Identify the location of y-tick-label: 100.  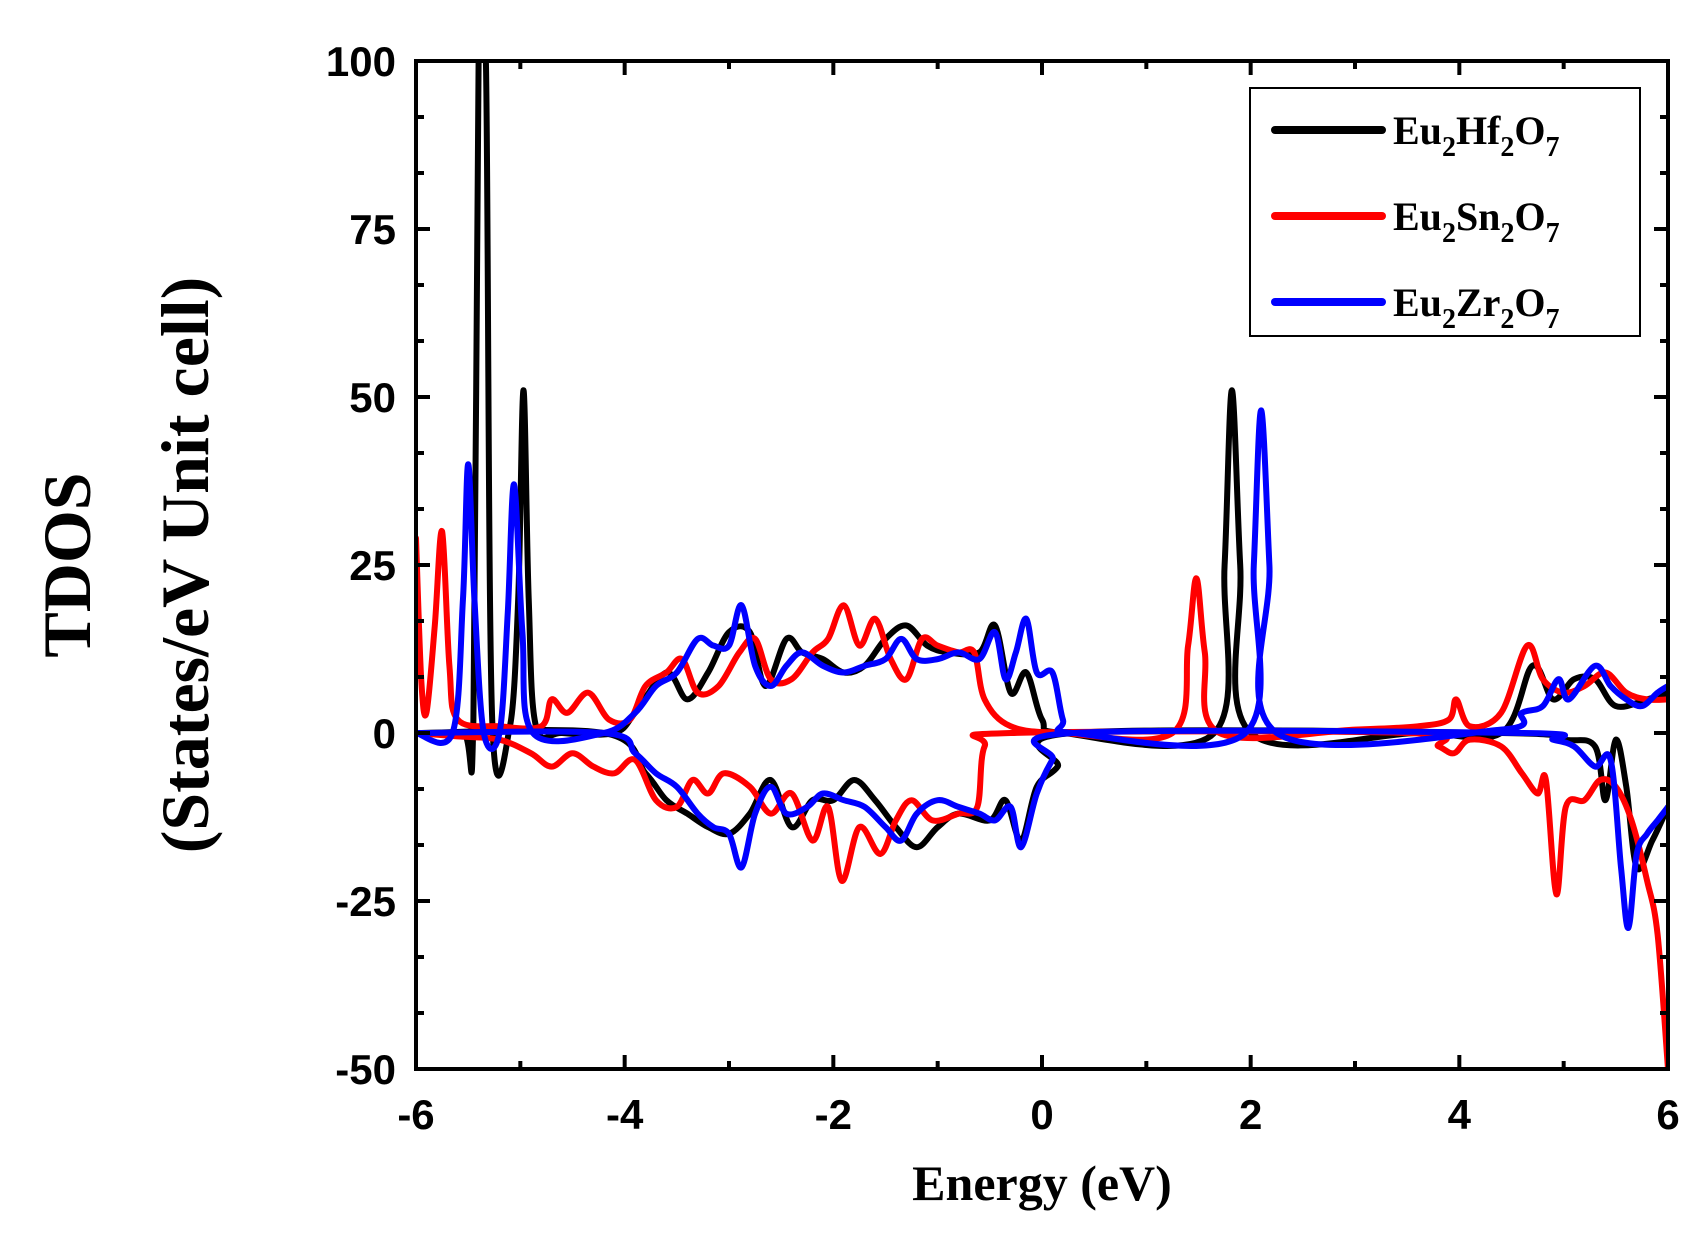
(361, 61).